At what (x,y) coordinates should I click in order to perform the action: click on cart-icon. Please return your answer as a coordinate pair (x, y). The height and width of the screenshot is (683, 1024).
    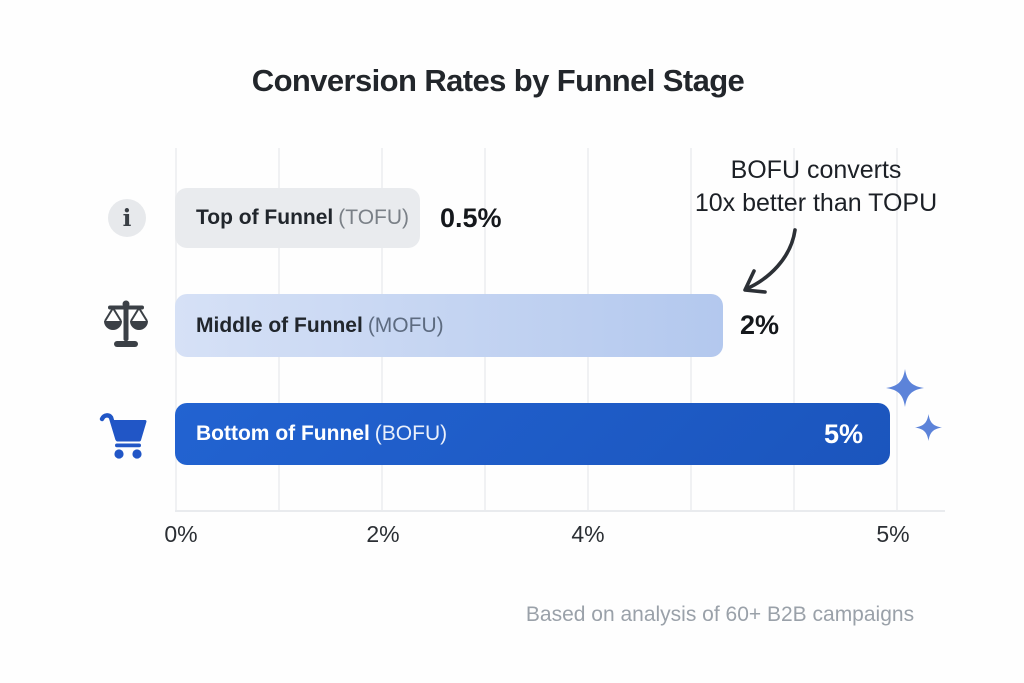
    Looking at the image, I should click on (124, 436).